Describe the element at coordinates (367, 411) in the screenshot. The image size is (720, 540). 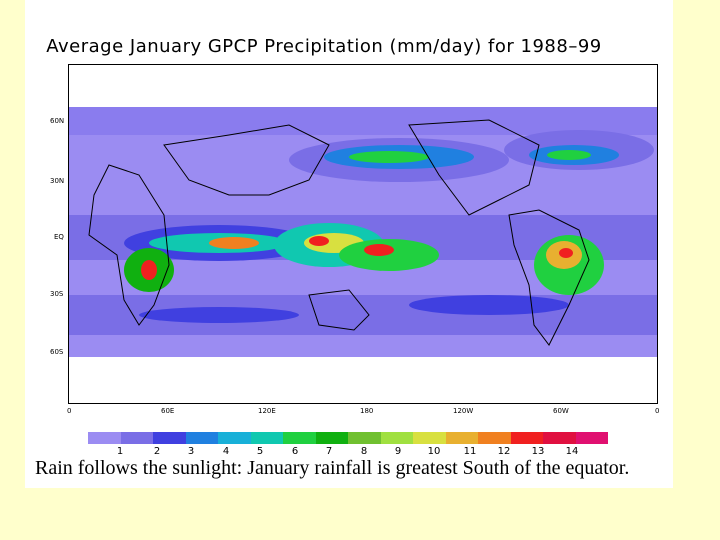
I see `lon-label-180: 180` at that location.